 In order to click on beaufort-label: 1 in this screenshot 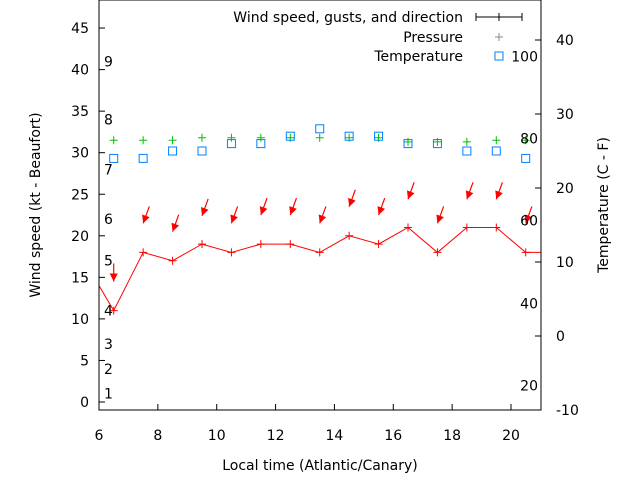, I will do `click(108, 395)`.